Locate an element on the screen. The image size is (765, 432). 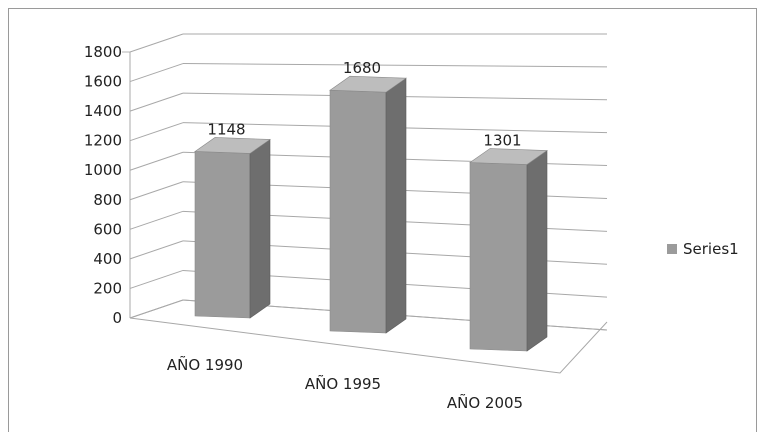
chart-walls is located at coordinates (126, 184).